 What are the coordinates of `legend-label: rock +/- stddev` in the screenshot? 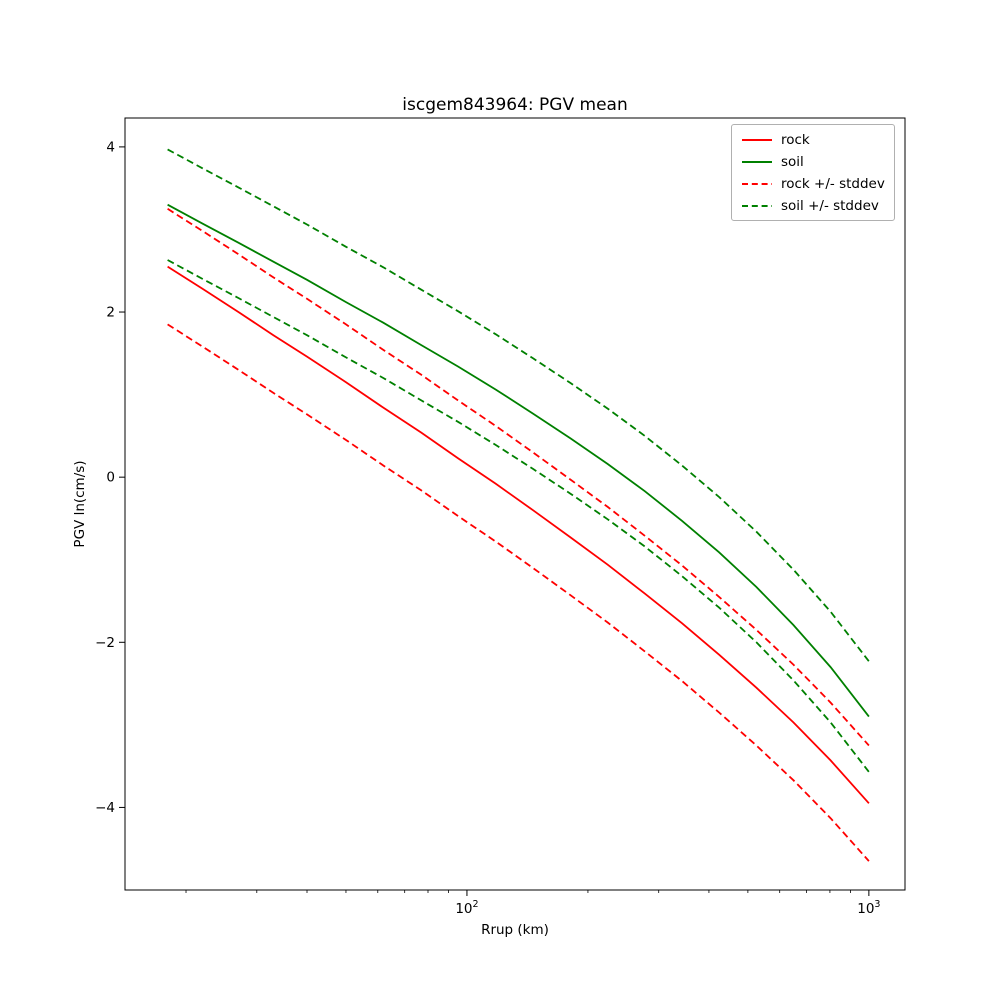 It's located at (833, 183).